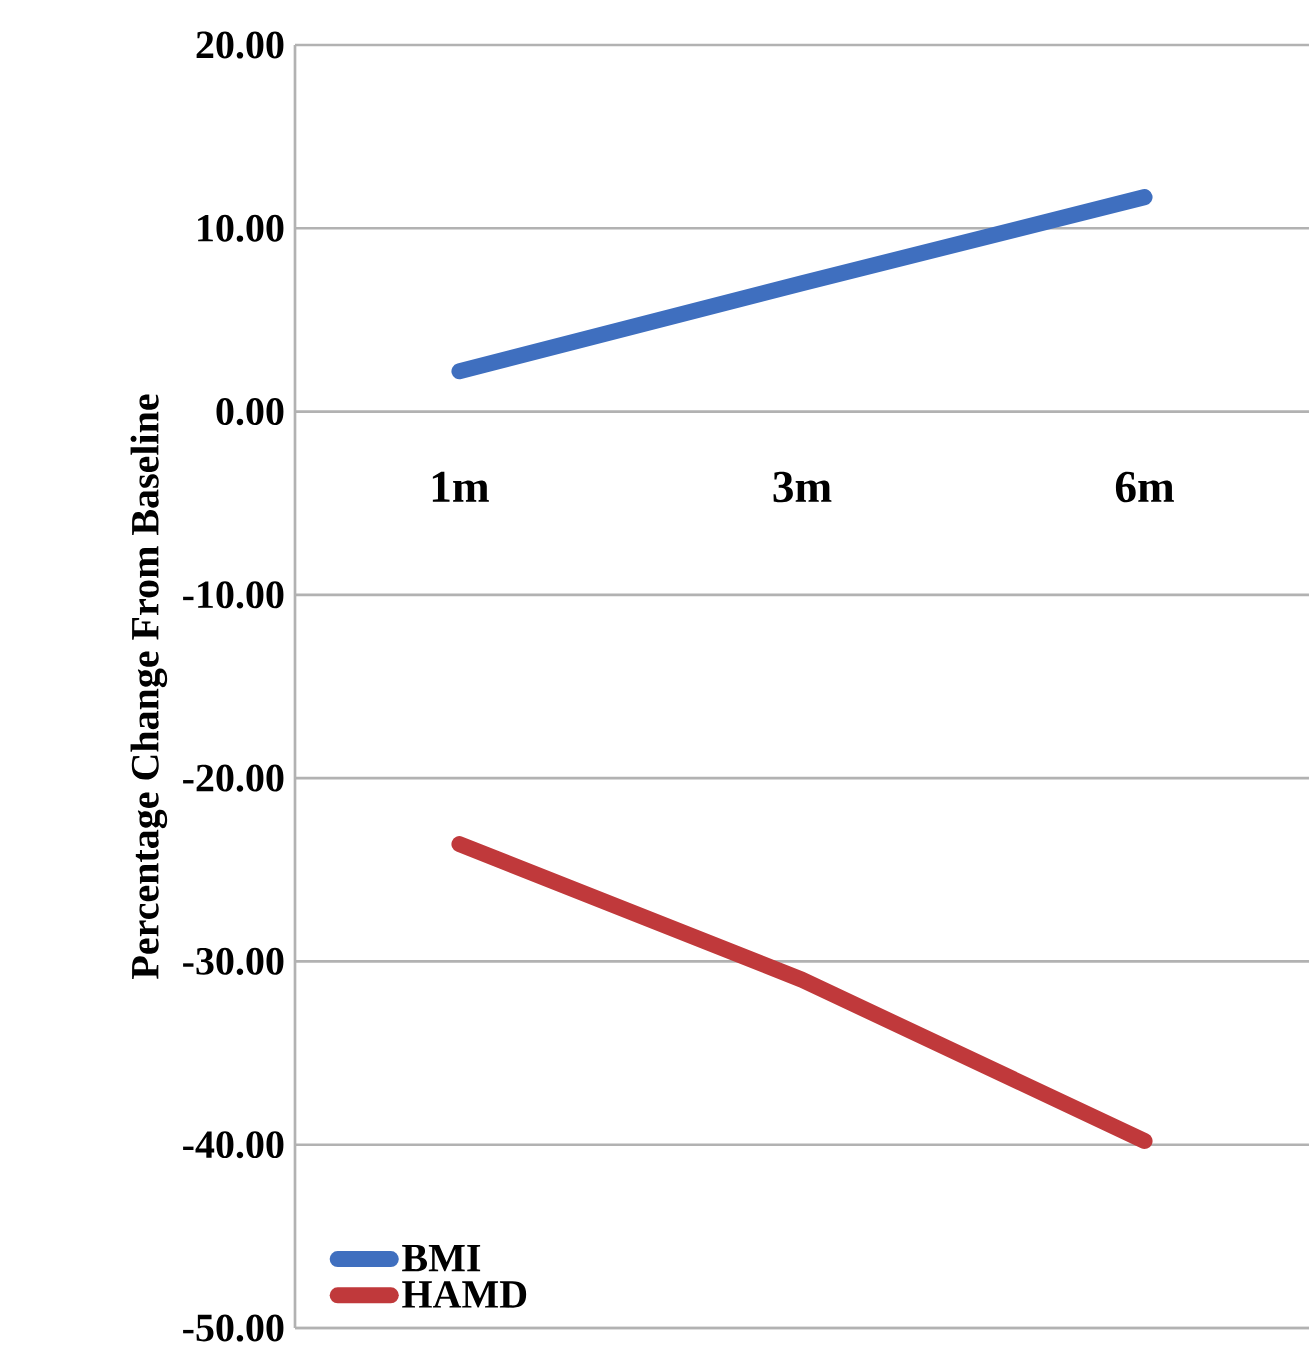  I want to click on y-tick-label: -10.00, so click(233, 595).